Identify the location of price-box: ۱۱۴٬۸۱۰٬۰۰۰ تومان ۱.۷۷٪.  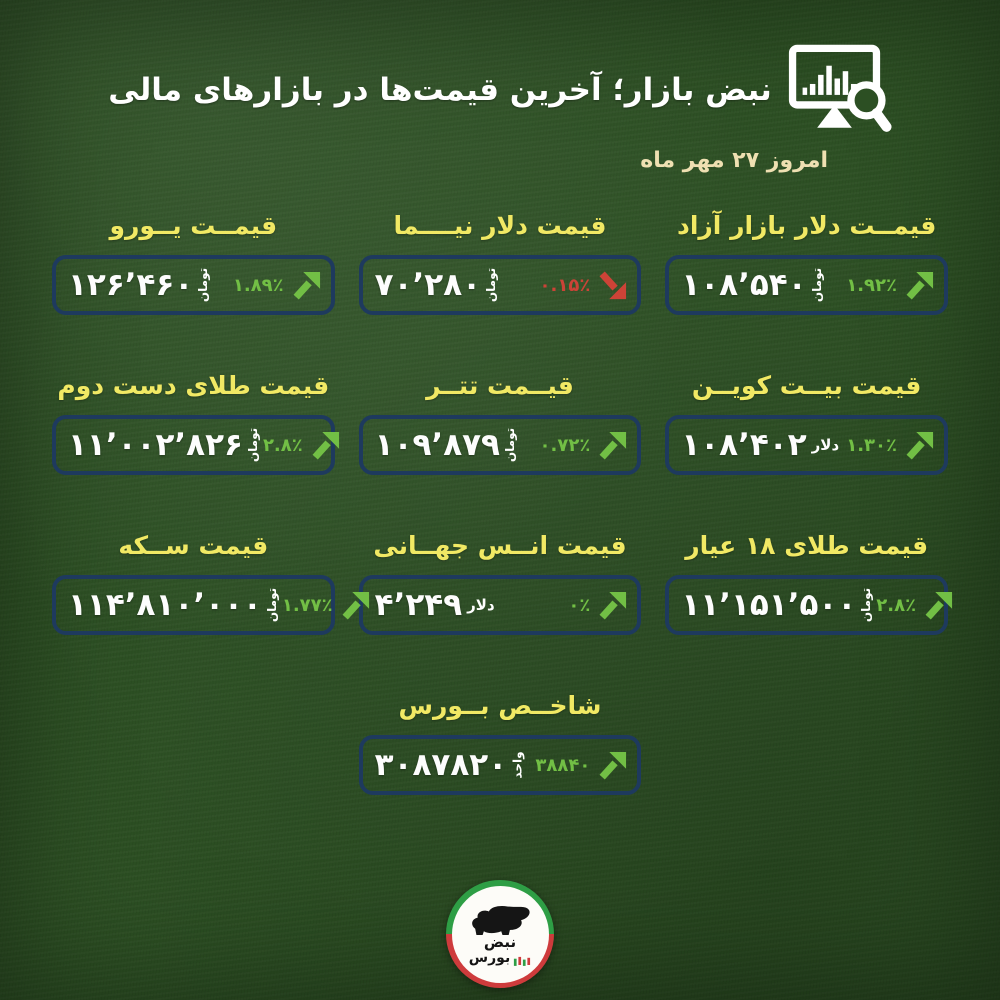
(210, 605).